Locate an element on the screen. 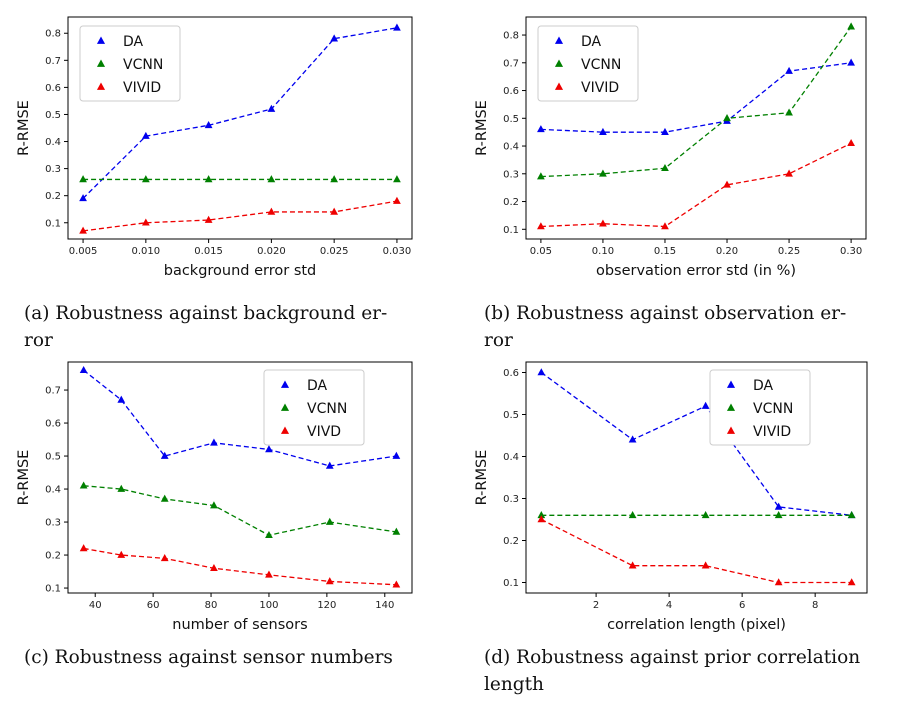 The height and width of the screenshot is (701, 897). y-tick-label: 0.1 is located at coordinates (511, 583).